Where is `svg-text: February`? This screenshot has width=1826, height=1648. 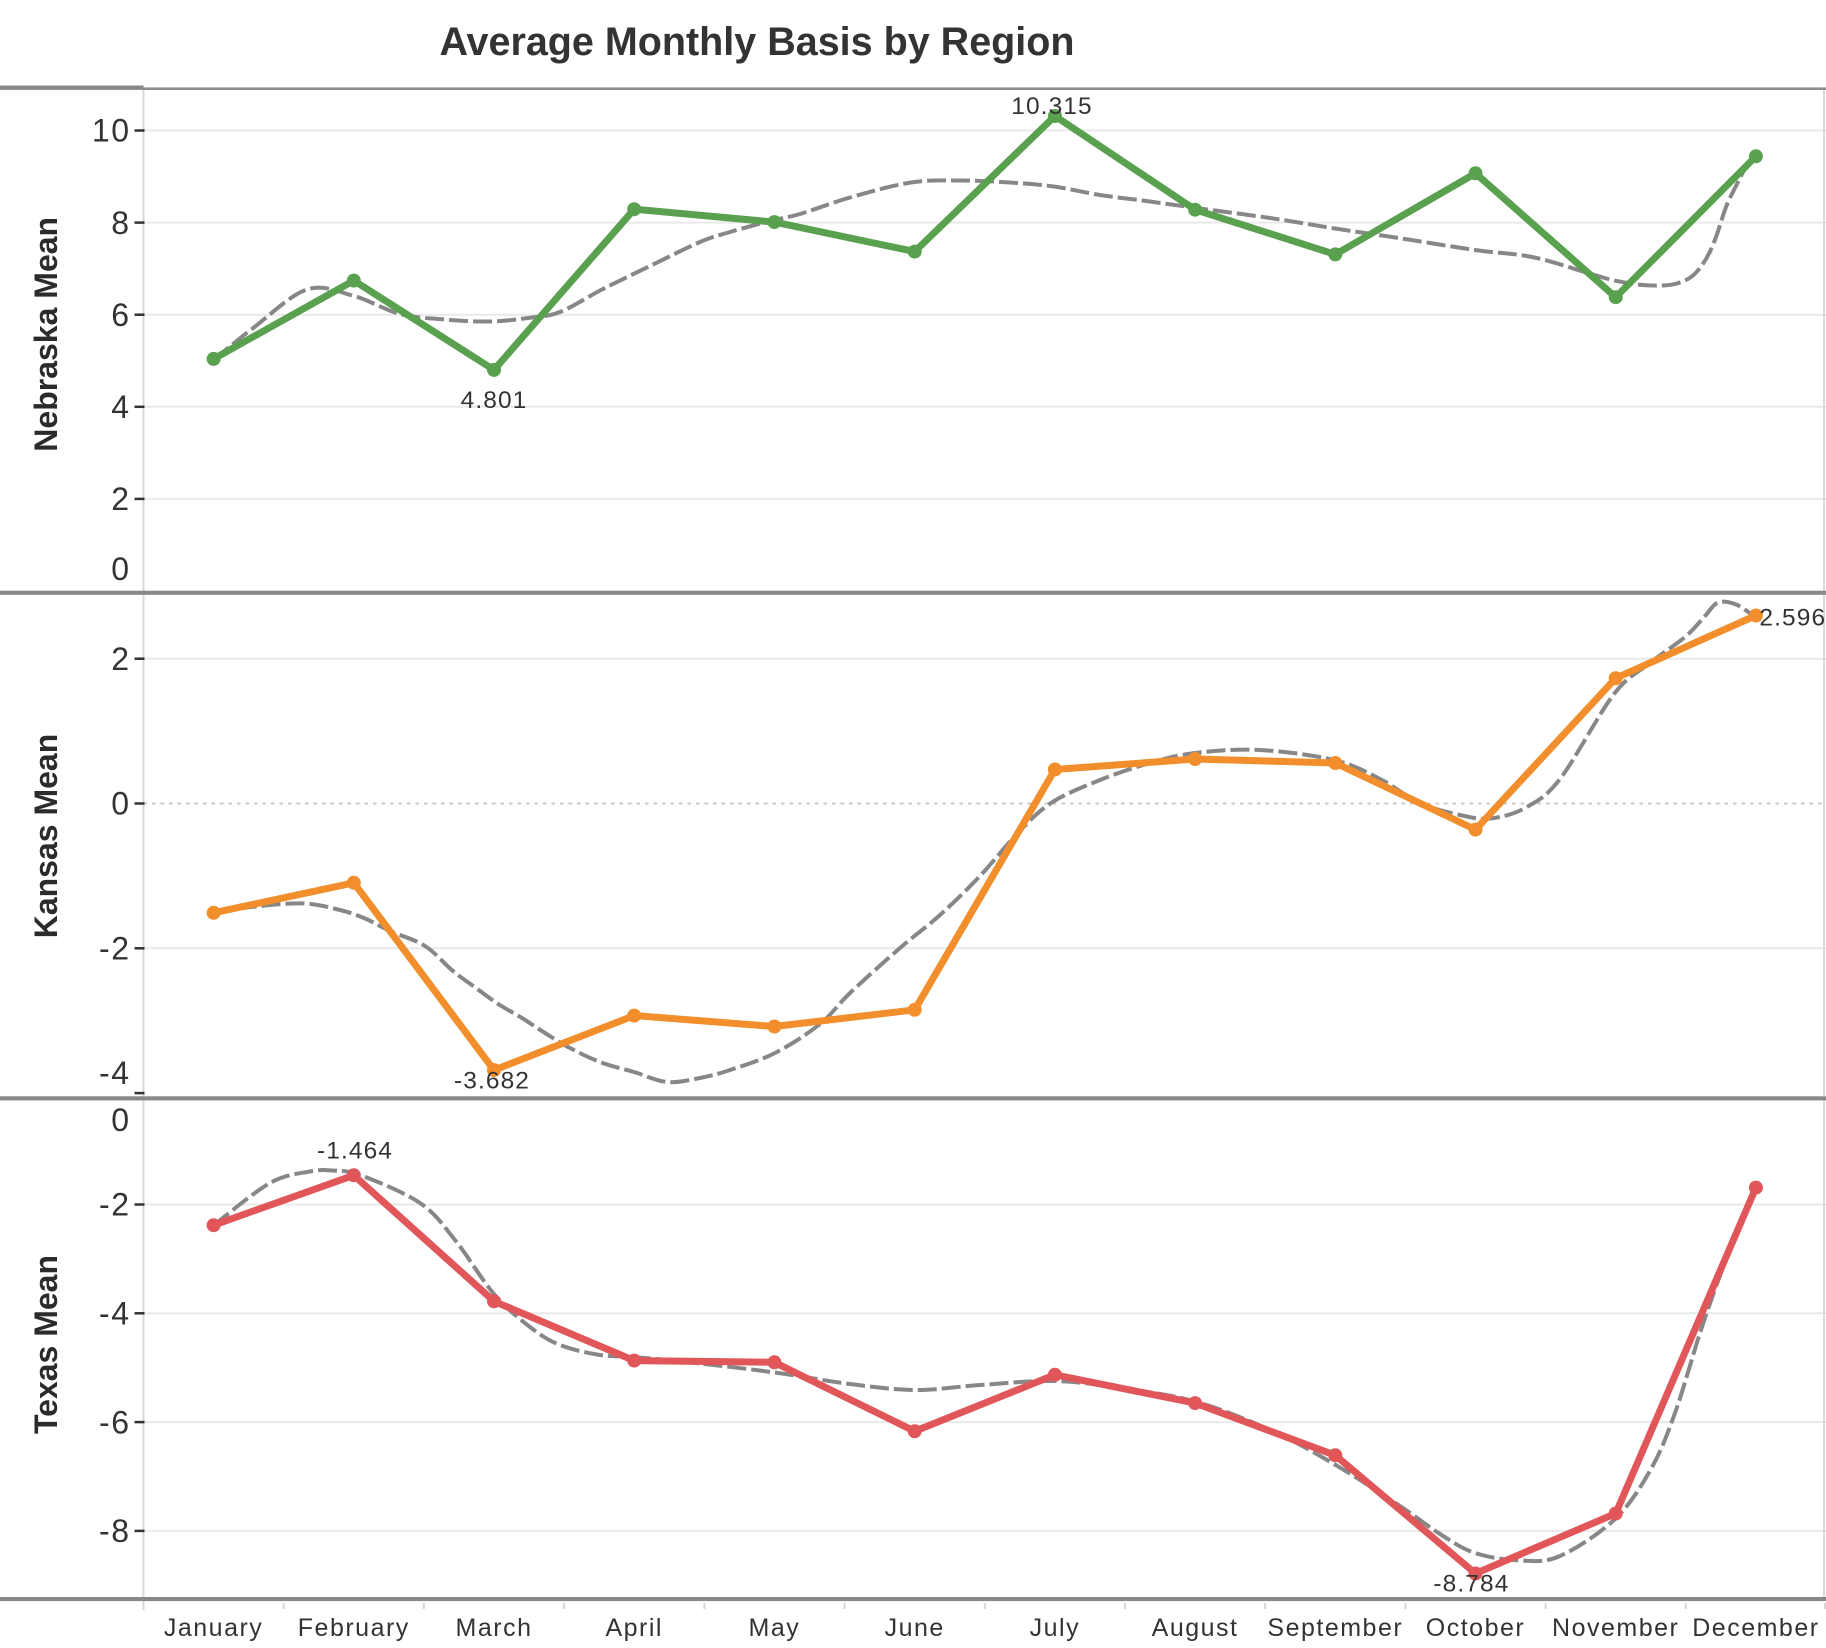
svg-text: February is located at coordinates (354, 1628).